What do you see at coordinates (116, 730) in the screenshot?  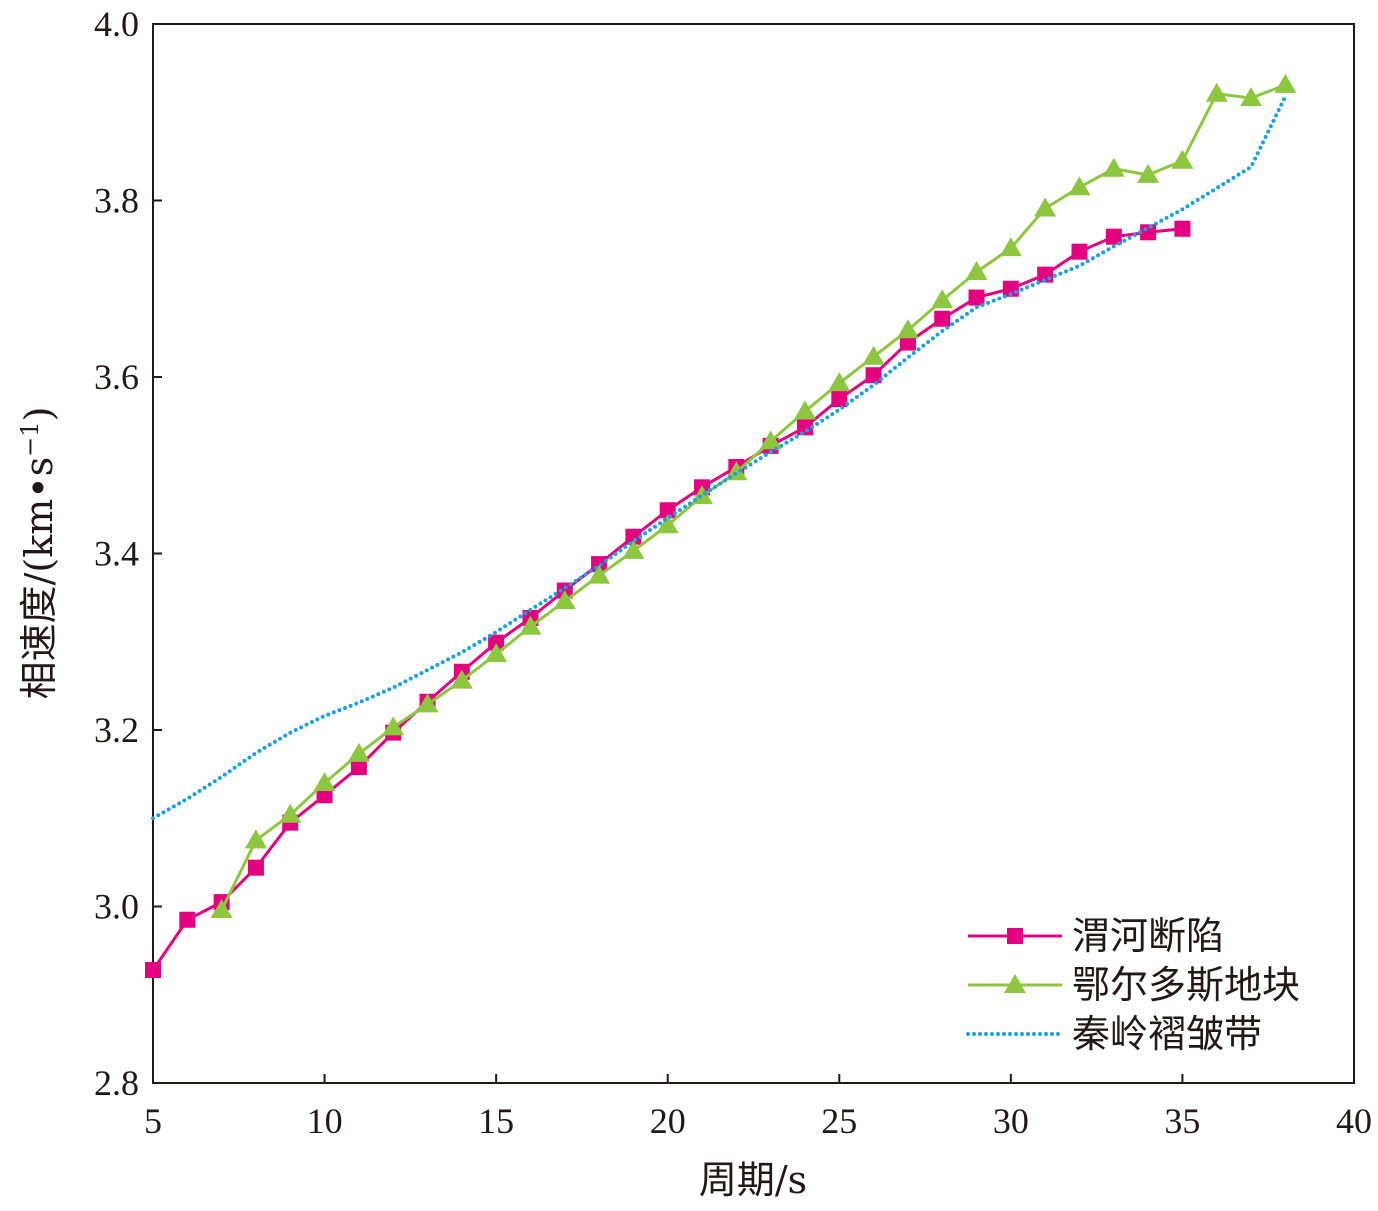 I see `y-tick-label: 3.2` at bounding box center [116, 730].